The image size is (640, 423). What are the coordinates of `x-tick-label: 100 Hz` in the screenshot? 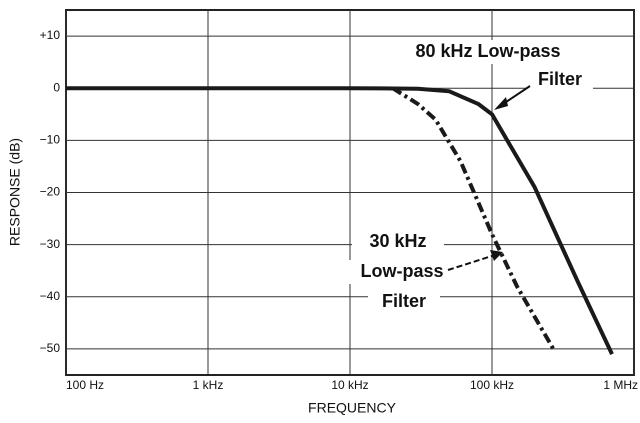 It's located at (85, 385).